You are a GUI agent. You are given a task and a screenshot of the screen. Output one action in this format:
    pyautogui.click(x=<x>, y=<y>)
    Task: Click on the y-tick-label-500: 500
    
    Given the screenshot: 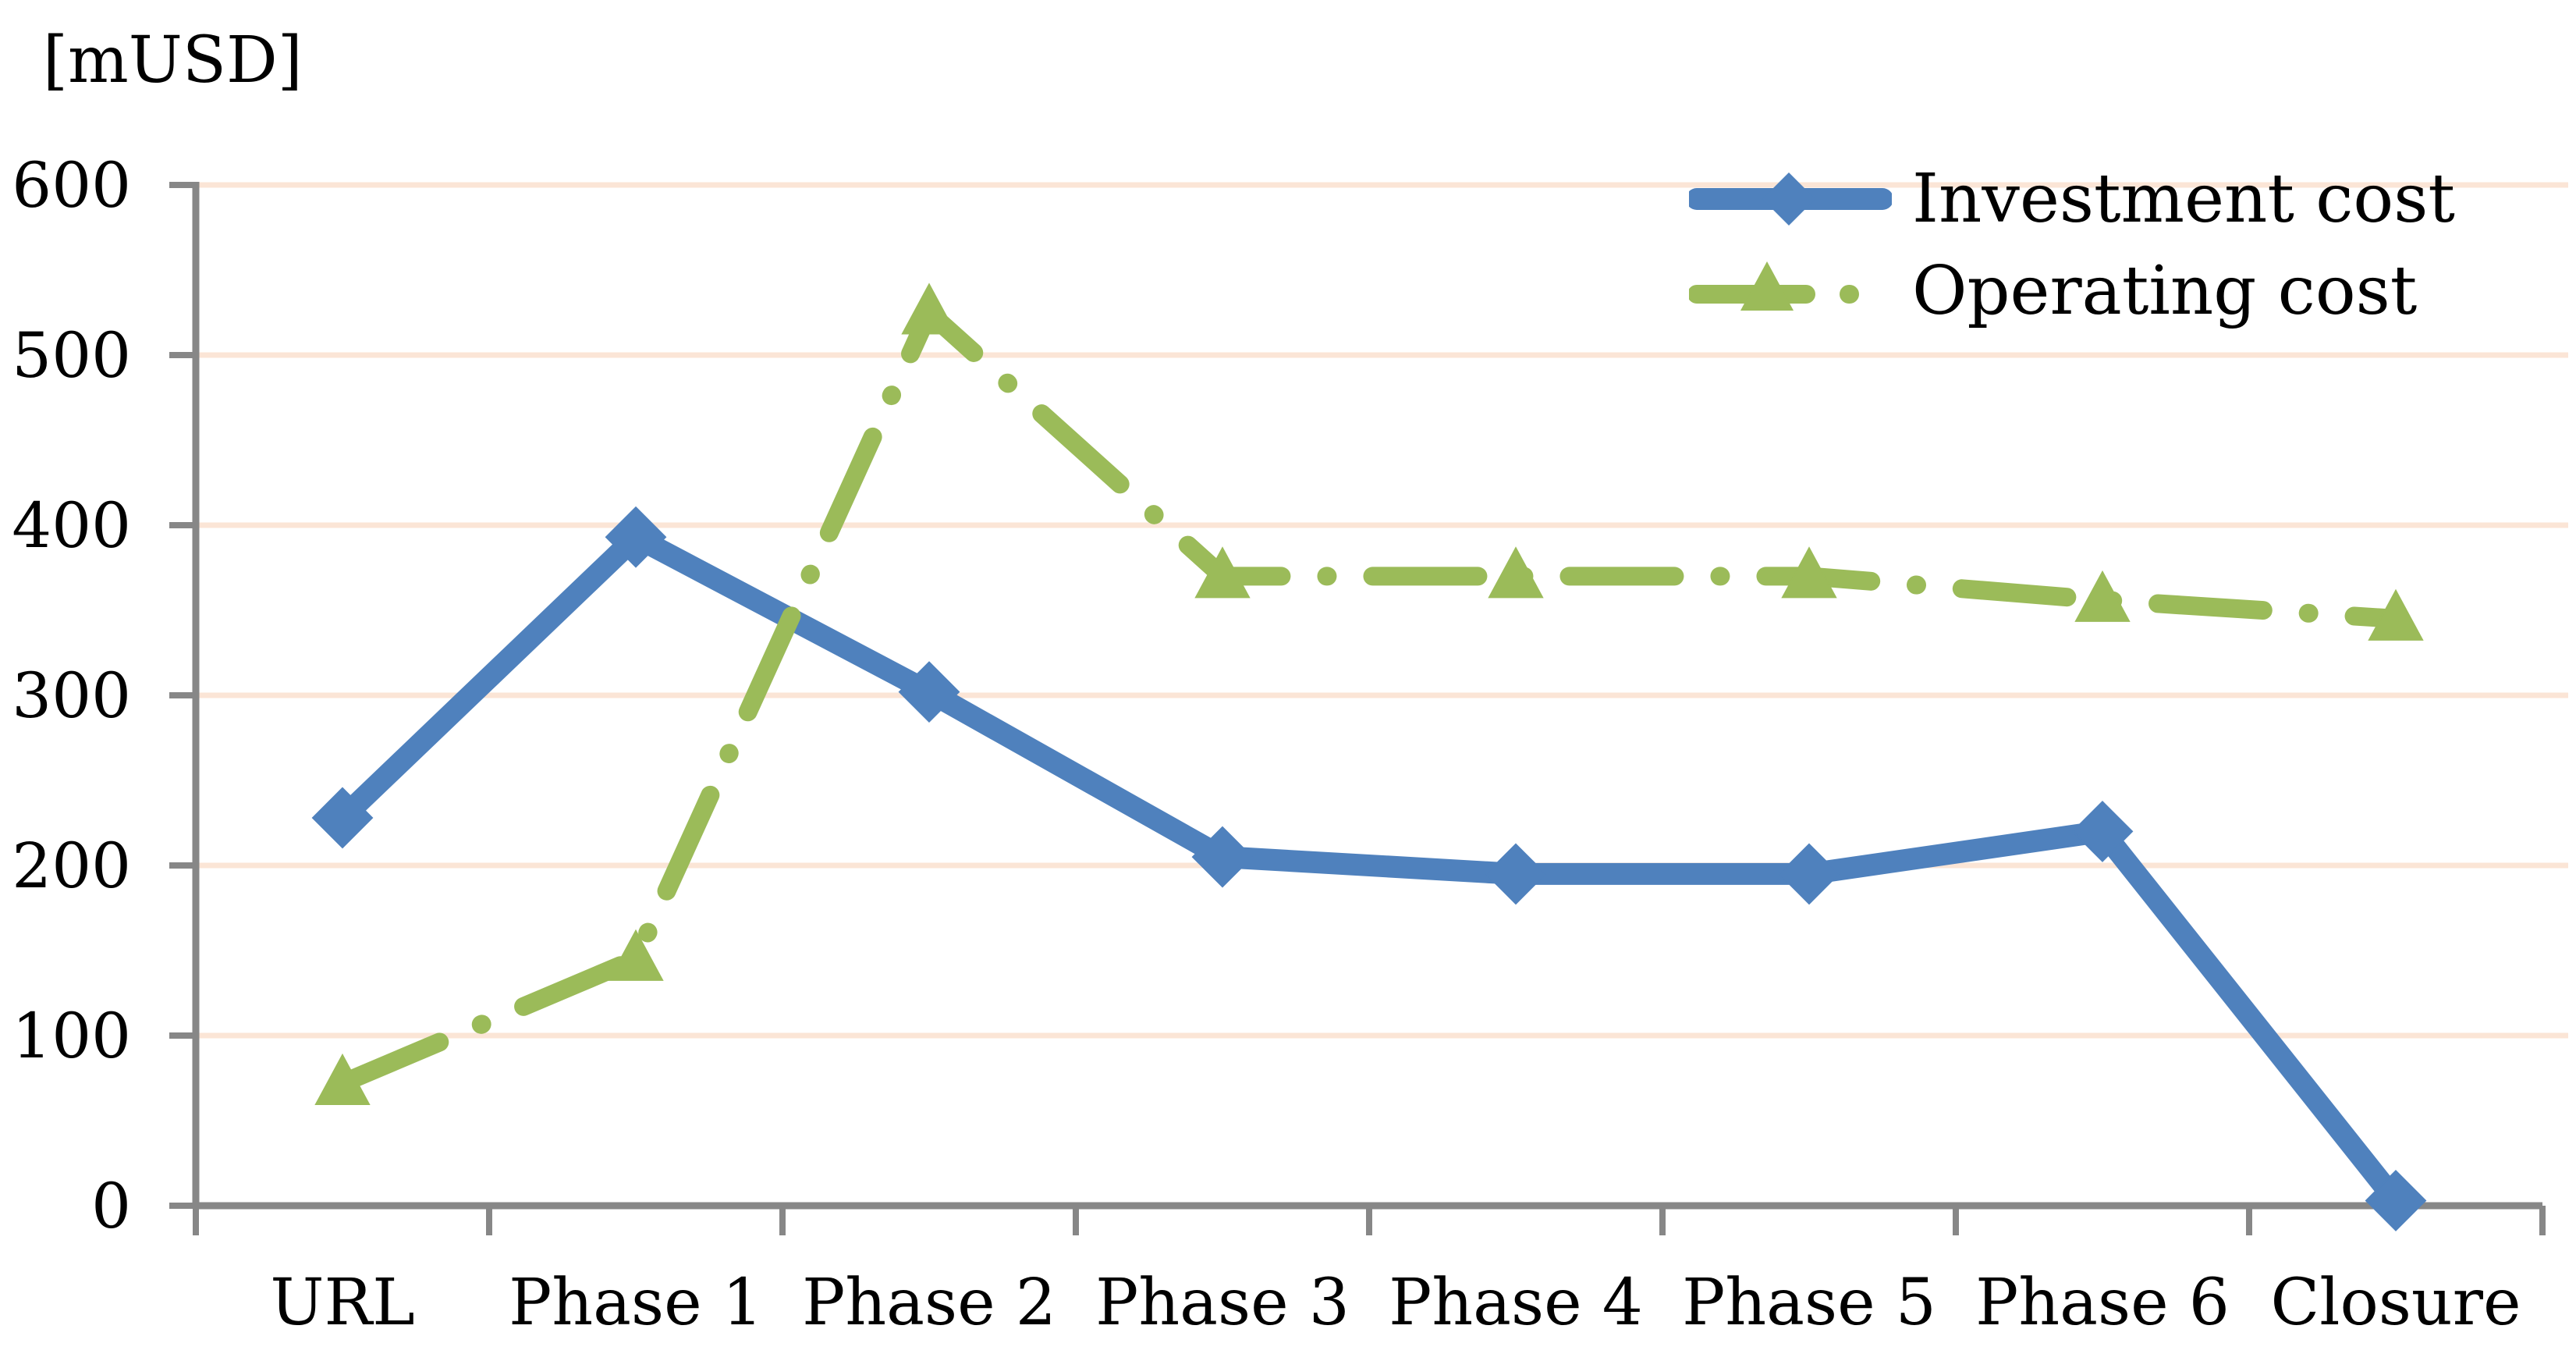 What is the action you would take?
    pyautogui.click(x=71, y=355)
    